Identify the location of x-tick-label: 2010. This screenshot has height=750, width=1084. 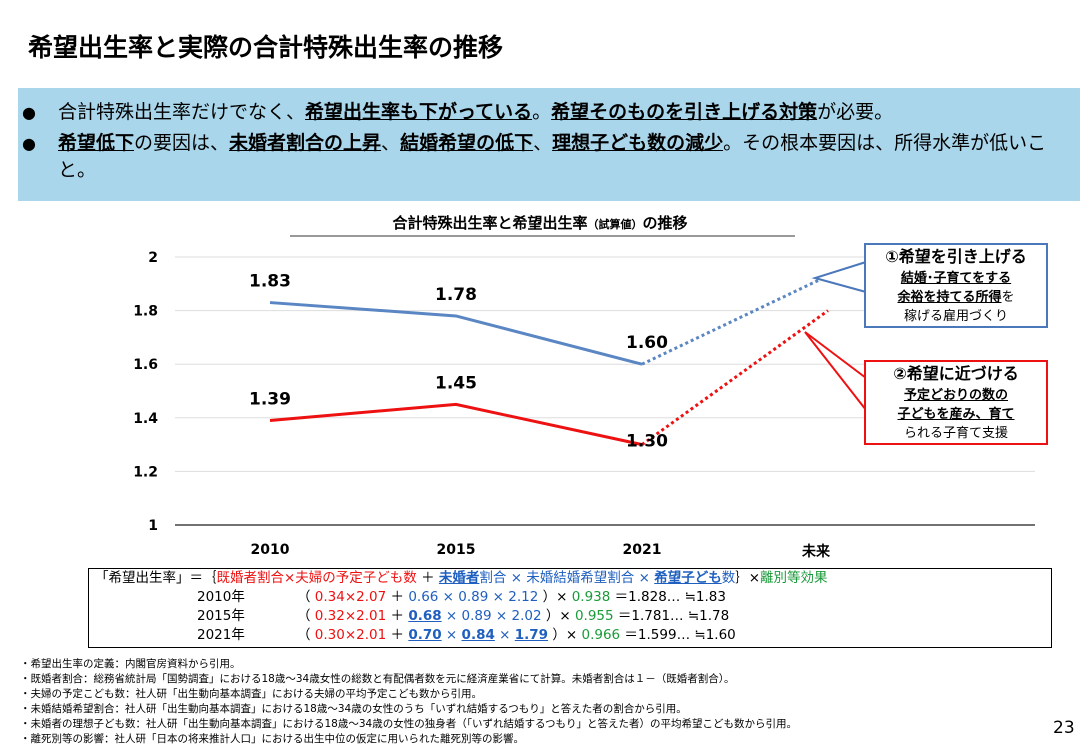
(270, 550).